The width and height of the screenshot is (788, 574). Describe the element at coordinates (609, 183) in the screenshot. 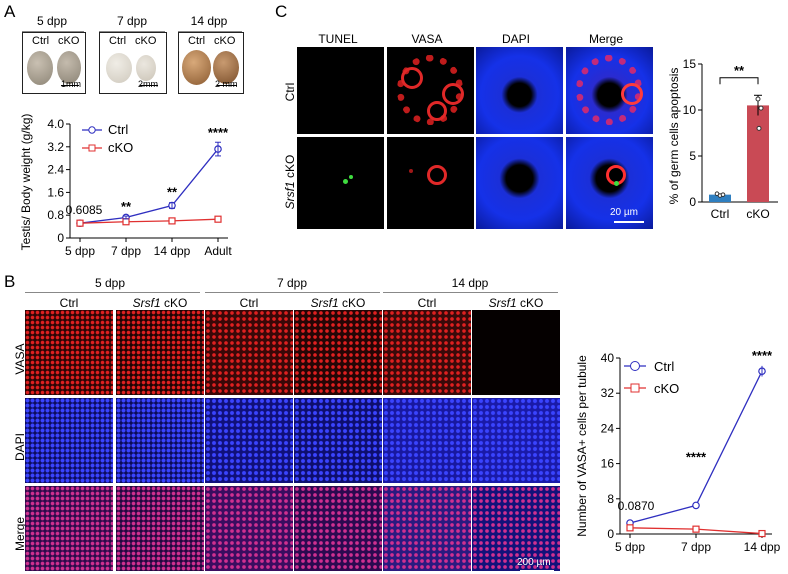

I see `micrograph-merge-cko: 20 µm` at that location.